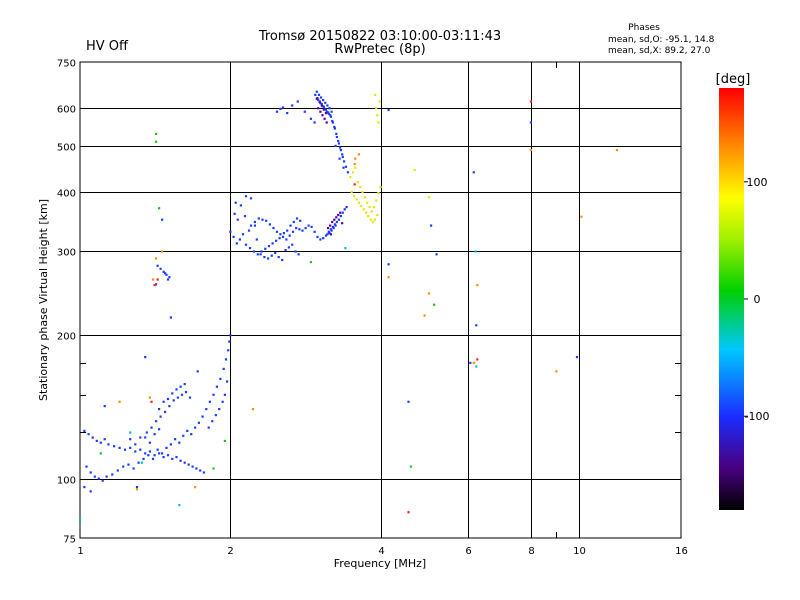 The image size is (800, 600). Describe the element at coordinates (733, 79) in the screenshot. I see `colorbar-label: [deg]` at that location.